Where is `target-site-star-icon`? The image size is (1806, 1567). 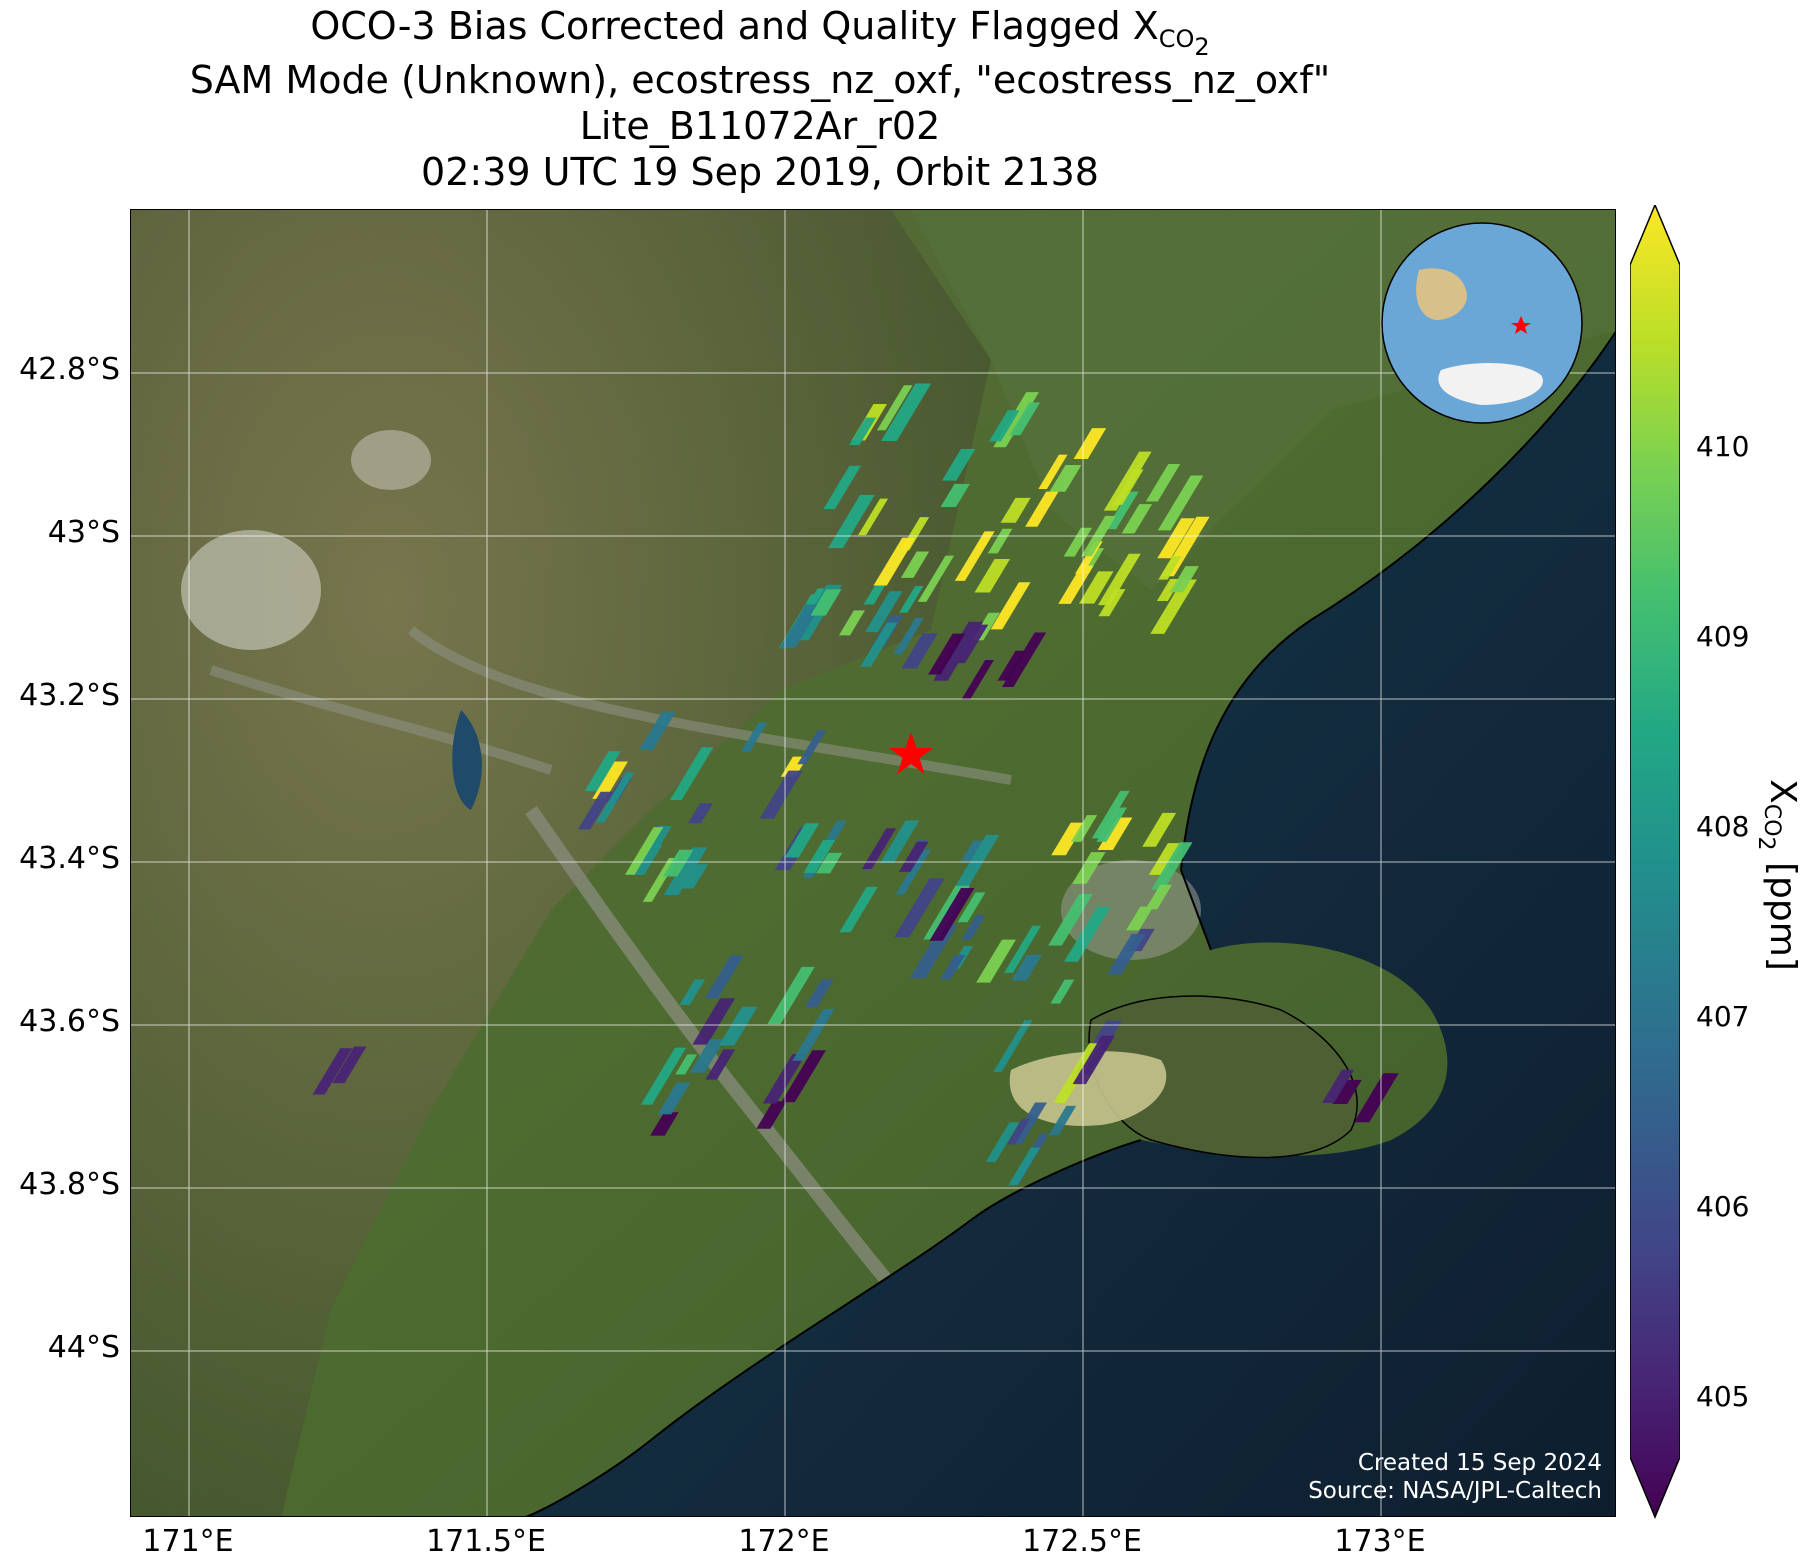 target-site-star-icon is located at coordinates (911, 753).